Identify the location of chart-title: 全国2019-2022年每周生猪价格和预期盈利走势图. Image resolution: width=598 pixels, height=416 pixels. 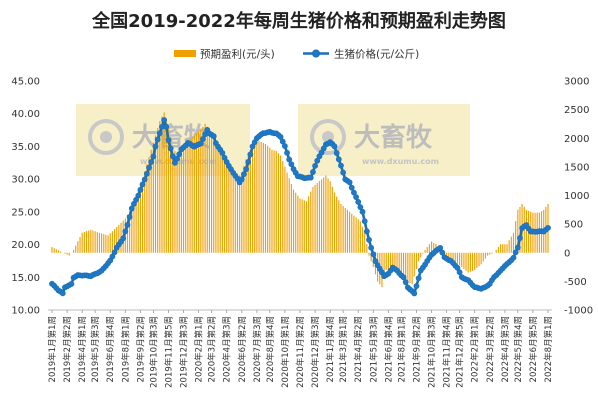
(298, 21).